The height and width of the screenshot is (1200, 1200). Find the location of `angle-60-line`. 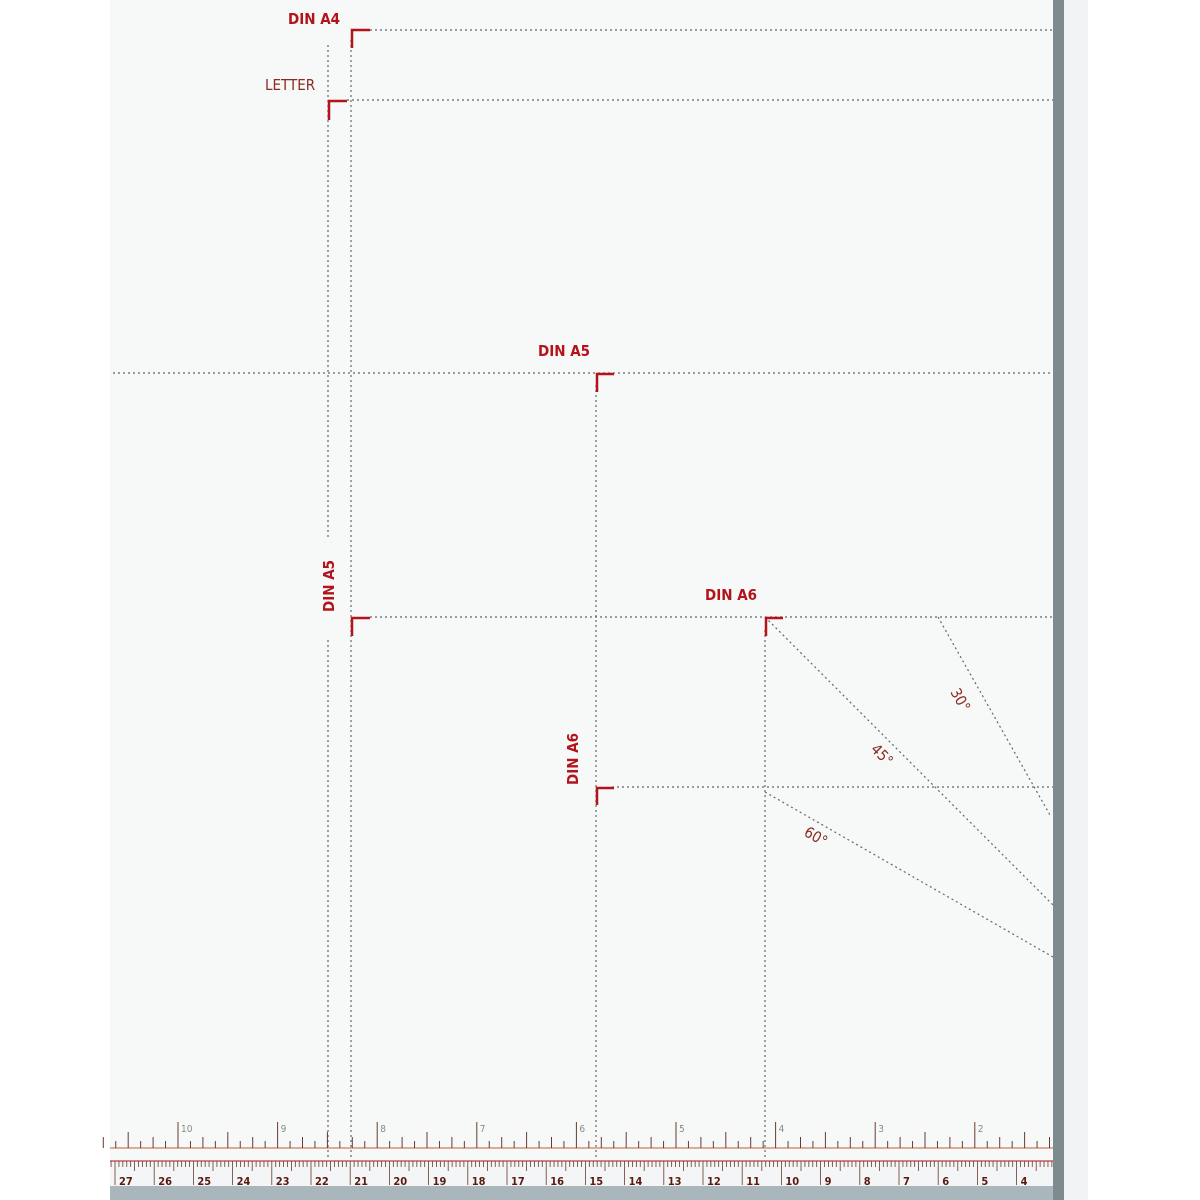

angle-60-line is located at coordinates (909, 874).